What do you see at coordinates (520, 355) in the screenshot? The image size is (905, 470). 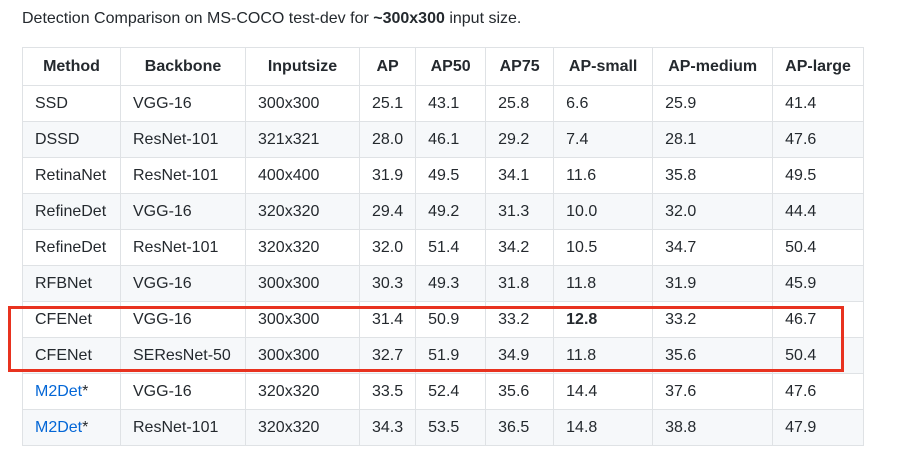 I see `cell-ap75: 34.9` at bounding box center [520, 355].